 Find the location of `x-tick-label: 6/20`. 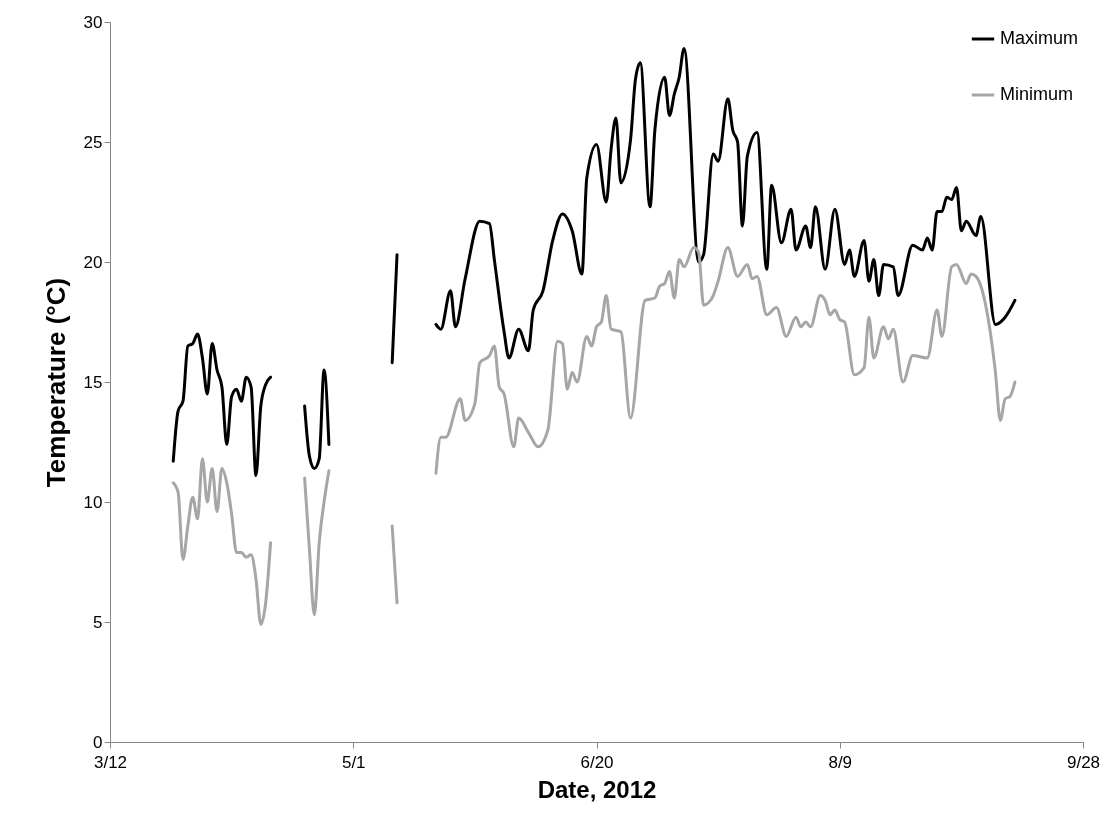

x-tick-label: 6/20 is located at coordinates (597, 762).